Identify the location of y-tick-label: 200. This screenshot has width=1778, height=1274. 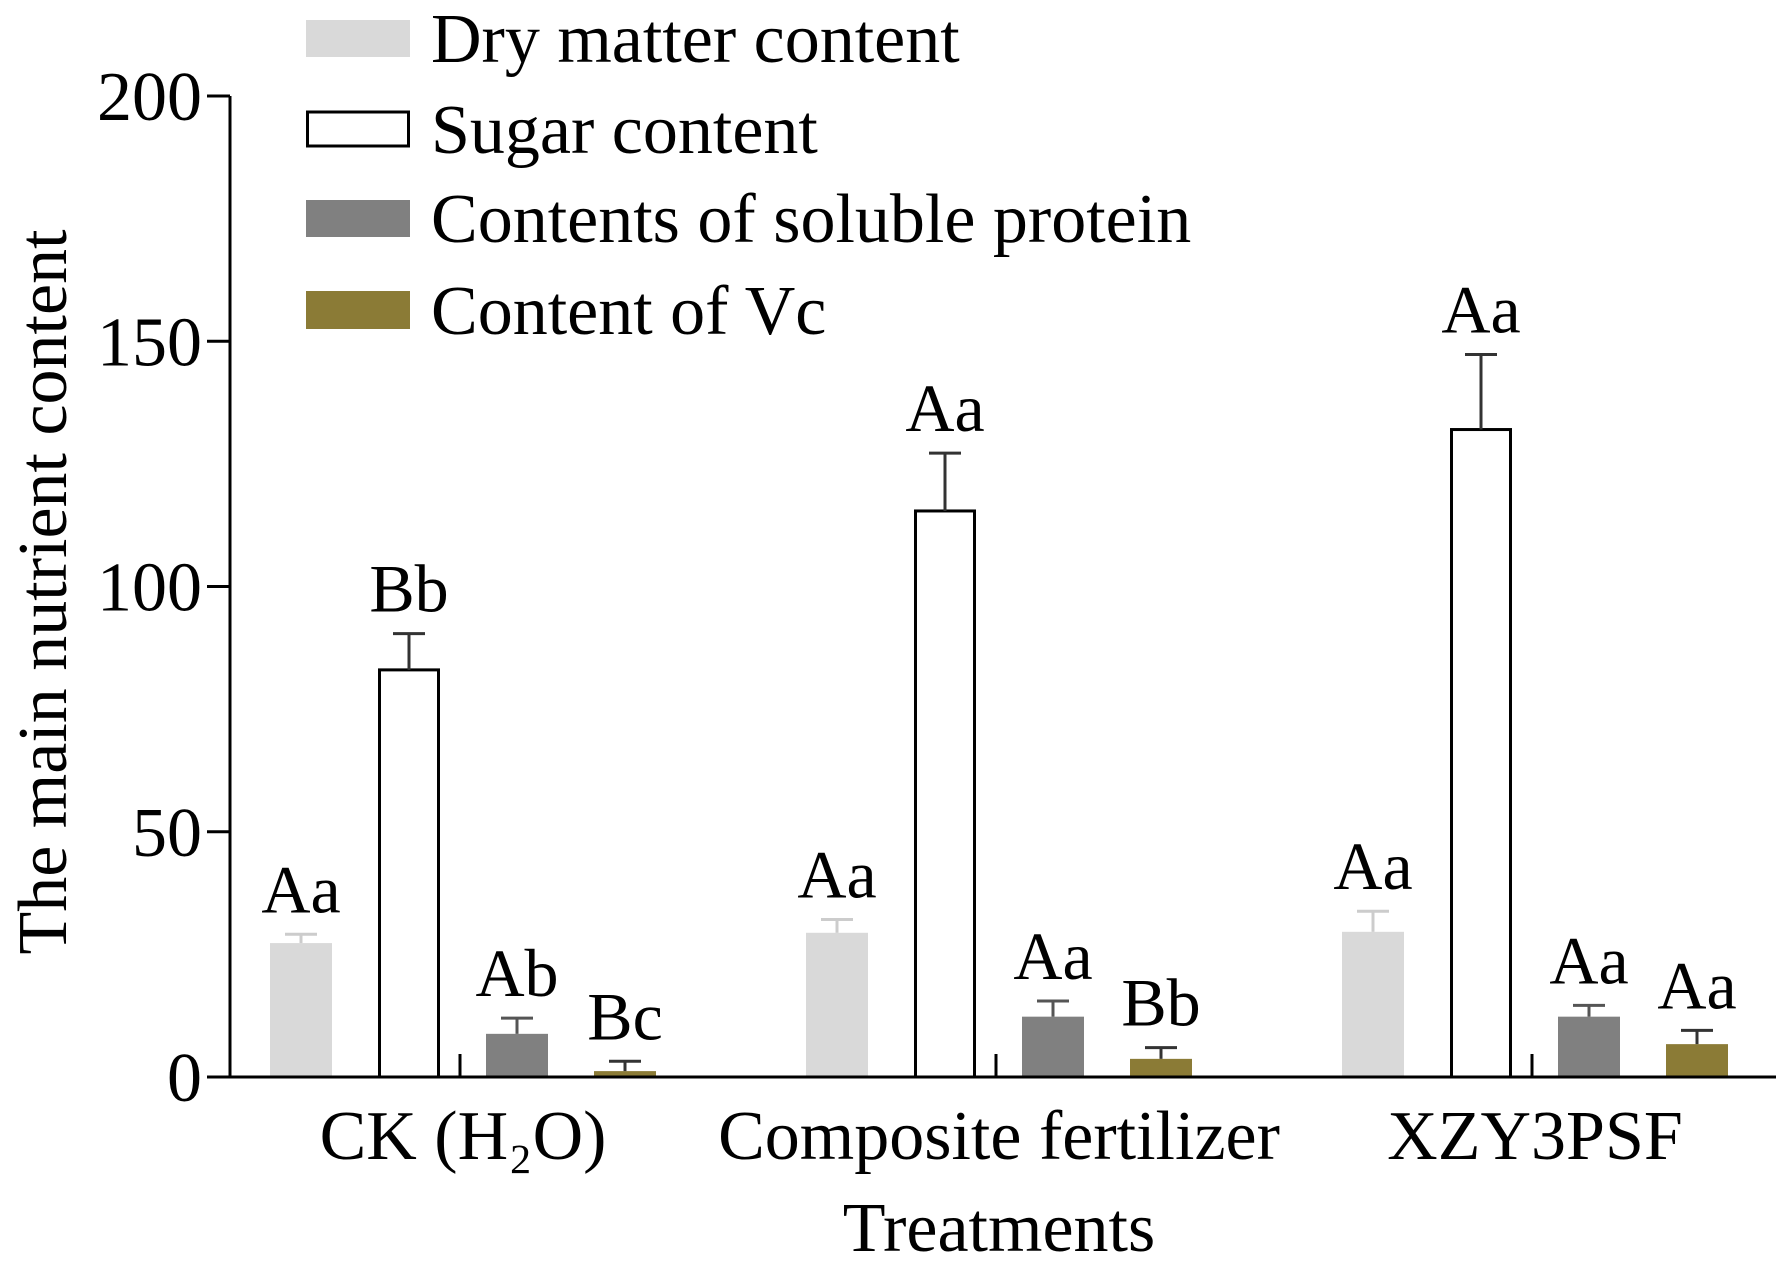
(149, 97).